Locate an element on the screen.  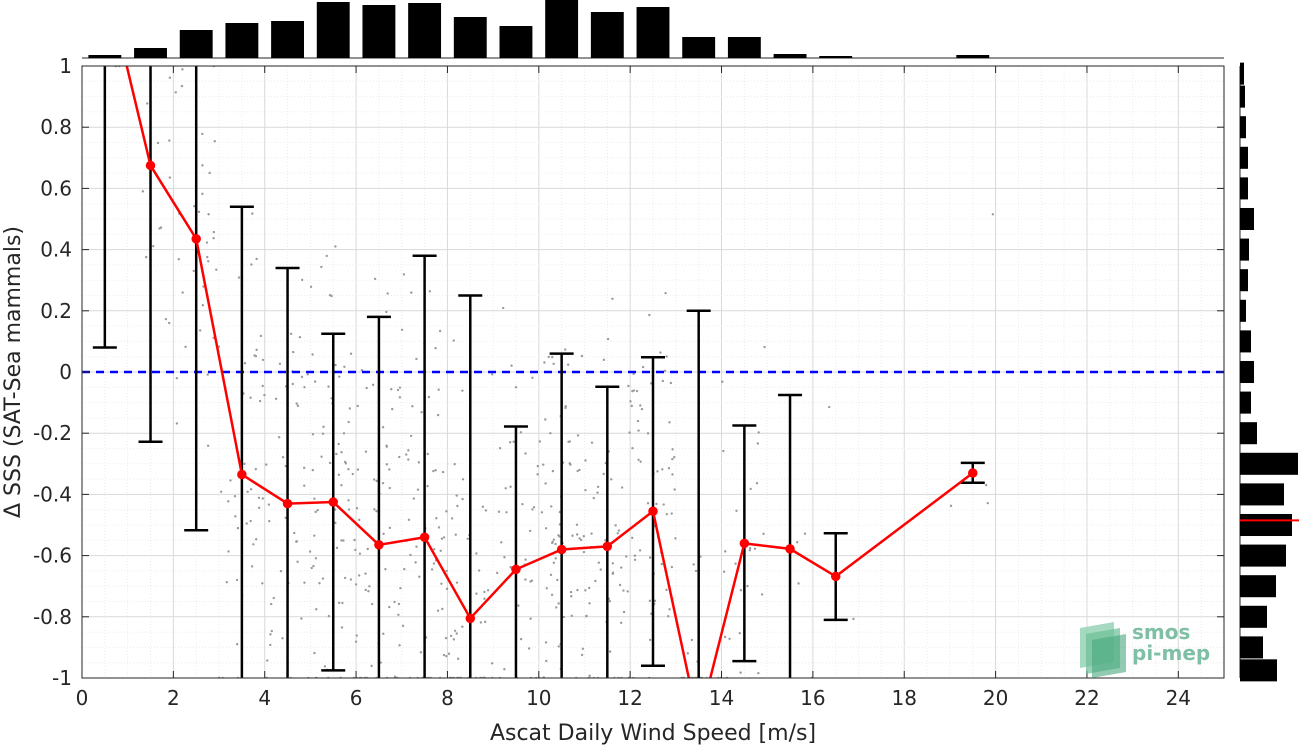
y-tick-label: 0 is located at coordinates (65, 372).